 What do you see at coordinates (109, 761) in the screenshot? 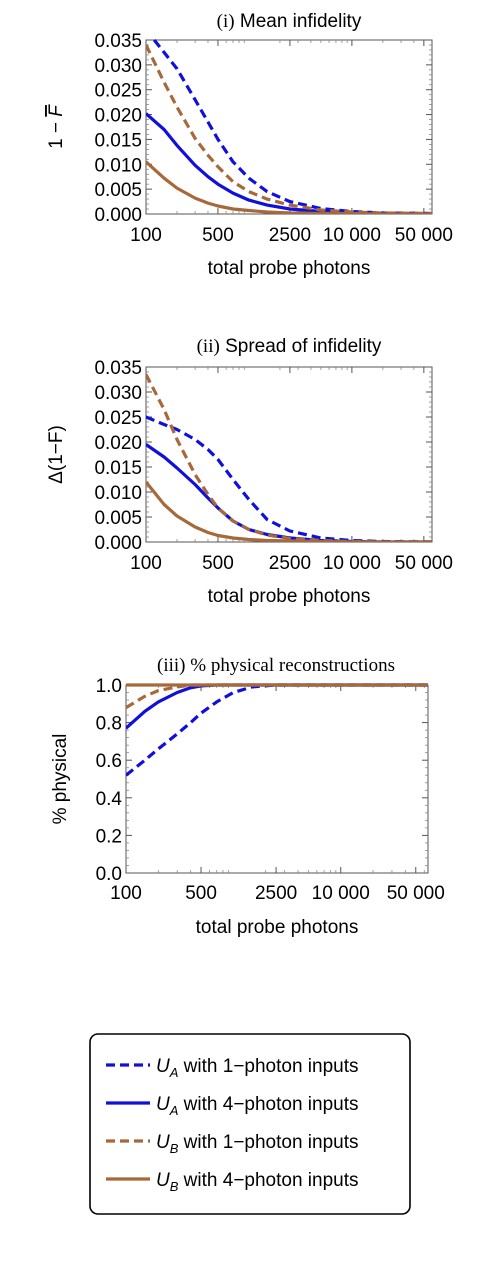
I see `y-tick-label: 0.6` at bounding box center [109, 761].